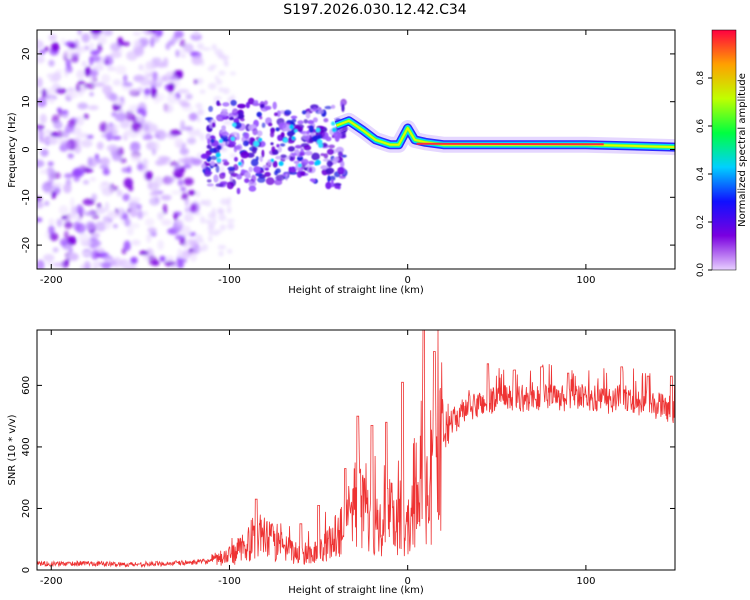 Image resolution: width=750 pixels, height=600 pixels. What do you see at coordinates (26, 446) in the screenshot?
I see `snr-y-tick-label: 400` at bounding box center [26, 446].